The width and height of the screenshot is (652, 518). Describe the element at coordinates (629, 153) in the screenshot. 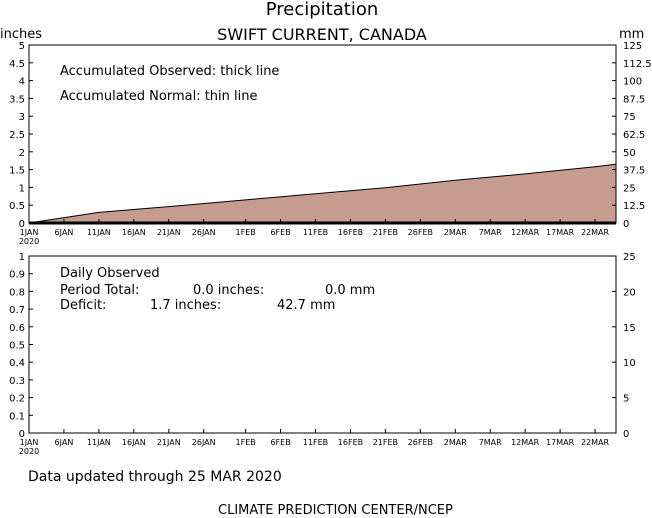

I see `accumulated-right-tick-label: 50` at that location.